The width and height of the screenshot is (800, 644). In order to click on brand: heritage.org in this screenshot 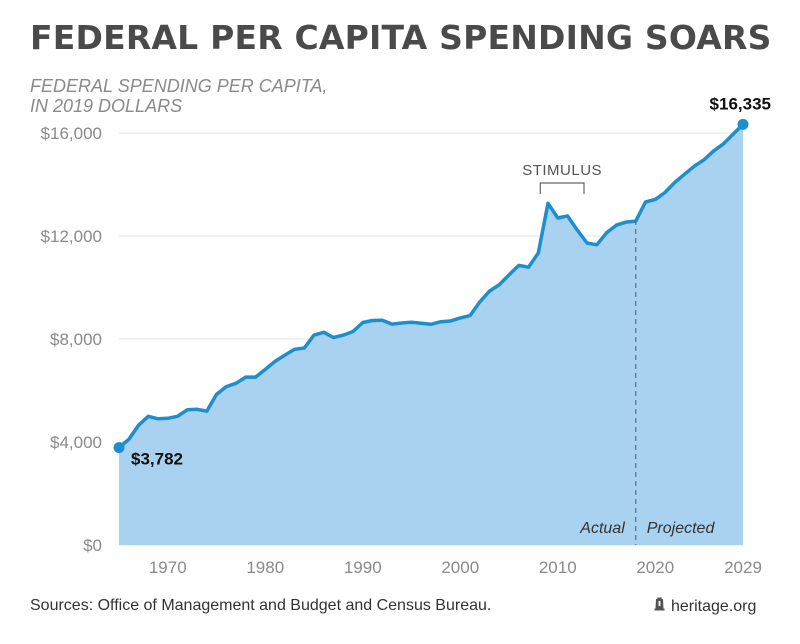, I will do `click(705, 606)`.